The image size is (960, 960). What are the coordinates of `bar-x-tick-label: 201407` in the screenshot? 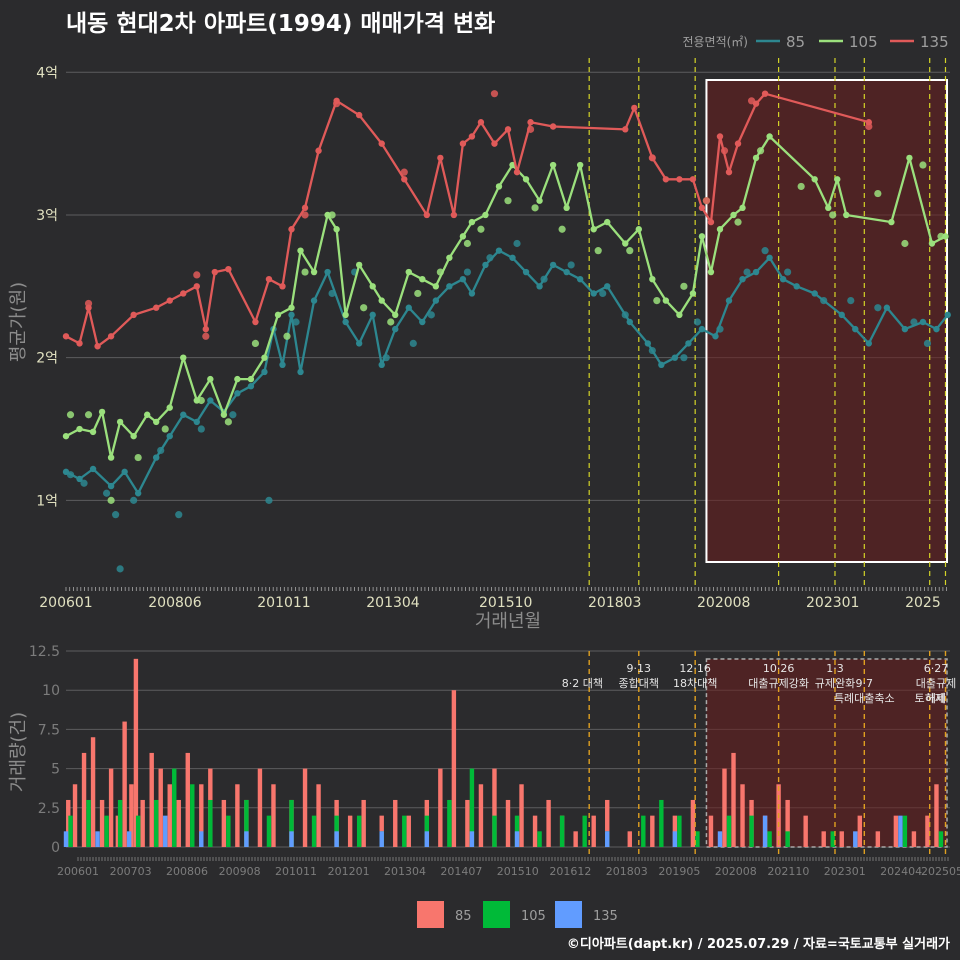 It's located at (461, 871).